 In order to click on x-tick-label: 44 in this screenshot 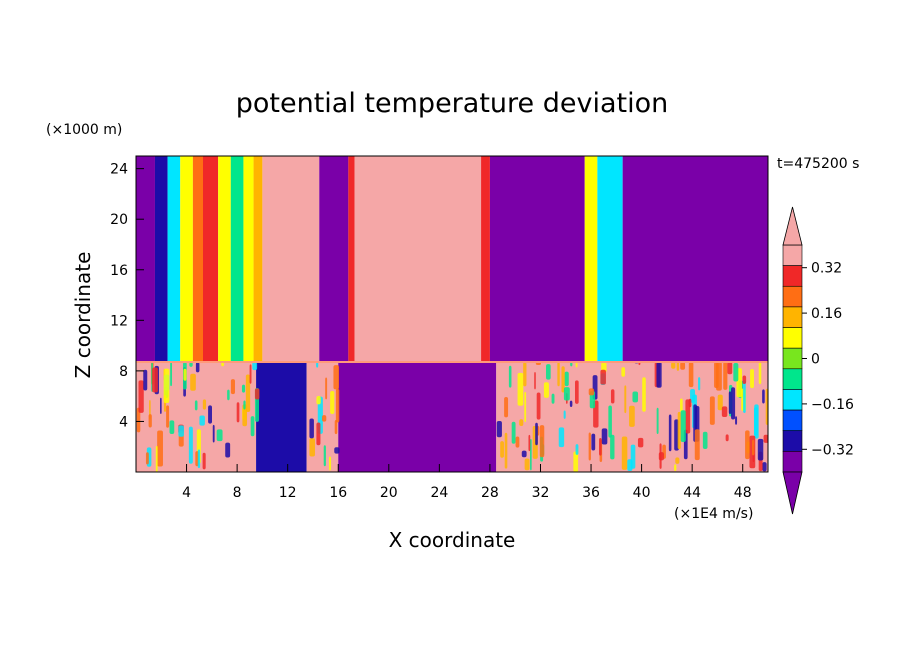, I will do `click(692, 493)`.